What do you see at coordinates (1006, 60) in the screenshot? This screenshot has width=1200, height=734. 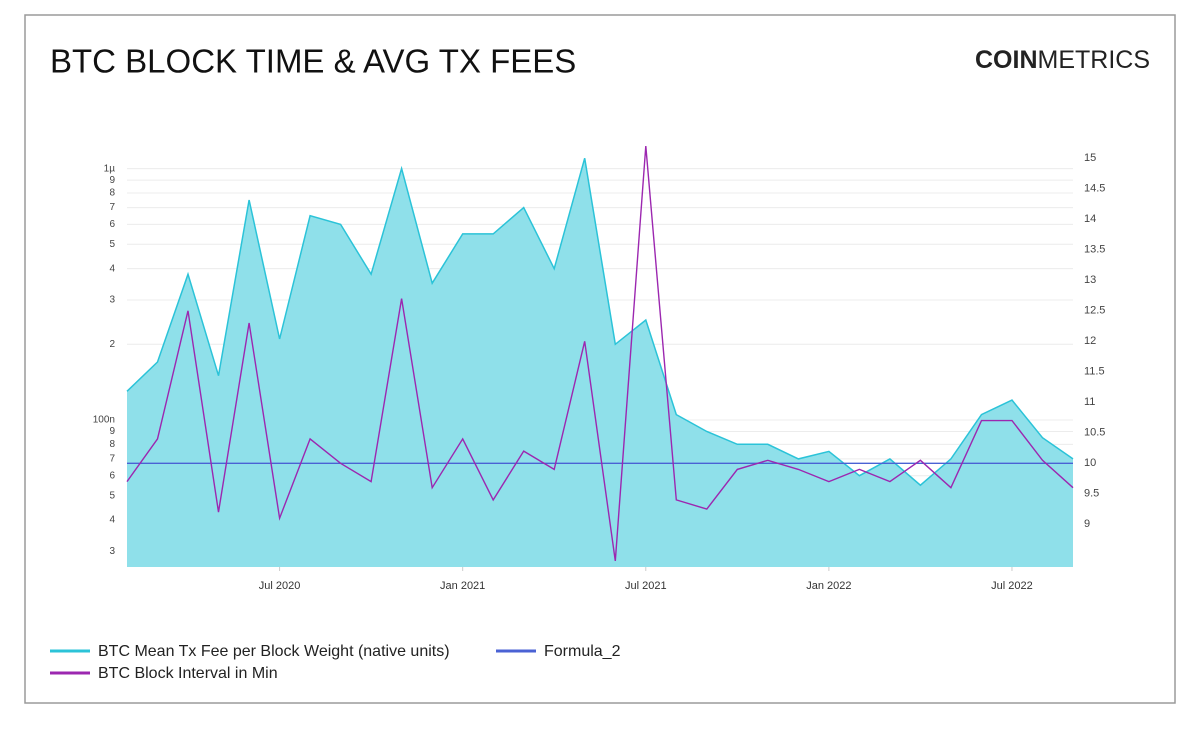 I see `brand-bold: COIN` at bounding box center [1006, 60].